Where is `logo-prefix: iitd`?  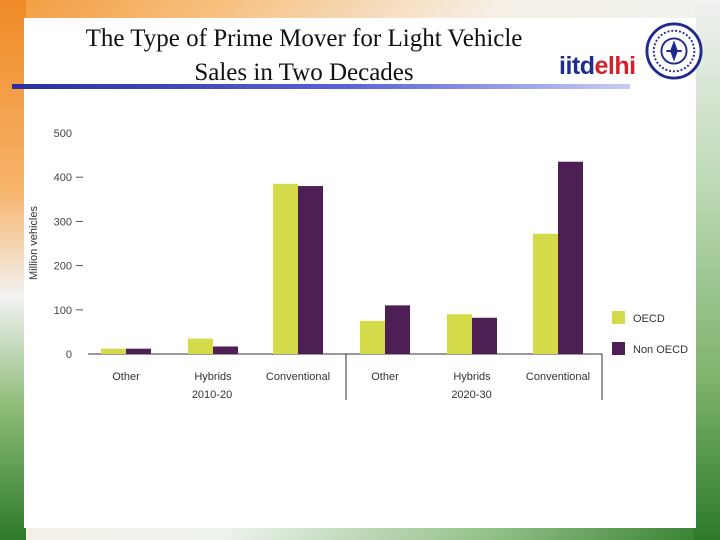 logo-prefix: iitd is located at coordinates (577, 66).